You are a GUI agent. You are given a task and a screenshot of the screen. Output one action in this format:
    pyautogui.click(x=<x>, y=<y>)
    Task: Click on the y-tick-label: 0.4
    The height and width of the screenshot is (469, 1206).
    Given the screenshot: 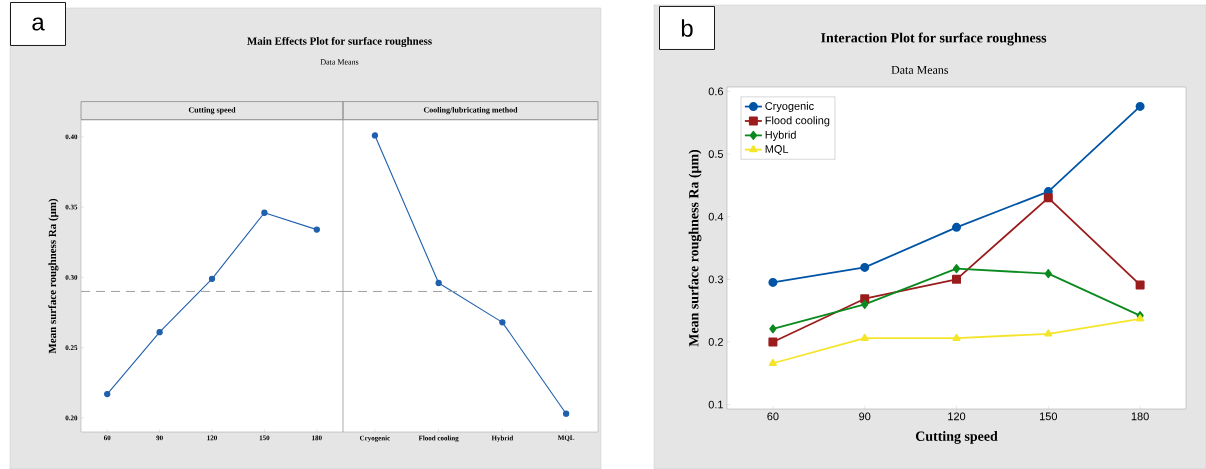 What is the action you would take?
    pyautogui.click(x=716, y=216)
    